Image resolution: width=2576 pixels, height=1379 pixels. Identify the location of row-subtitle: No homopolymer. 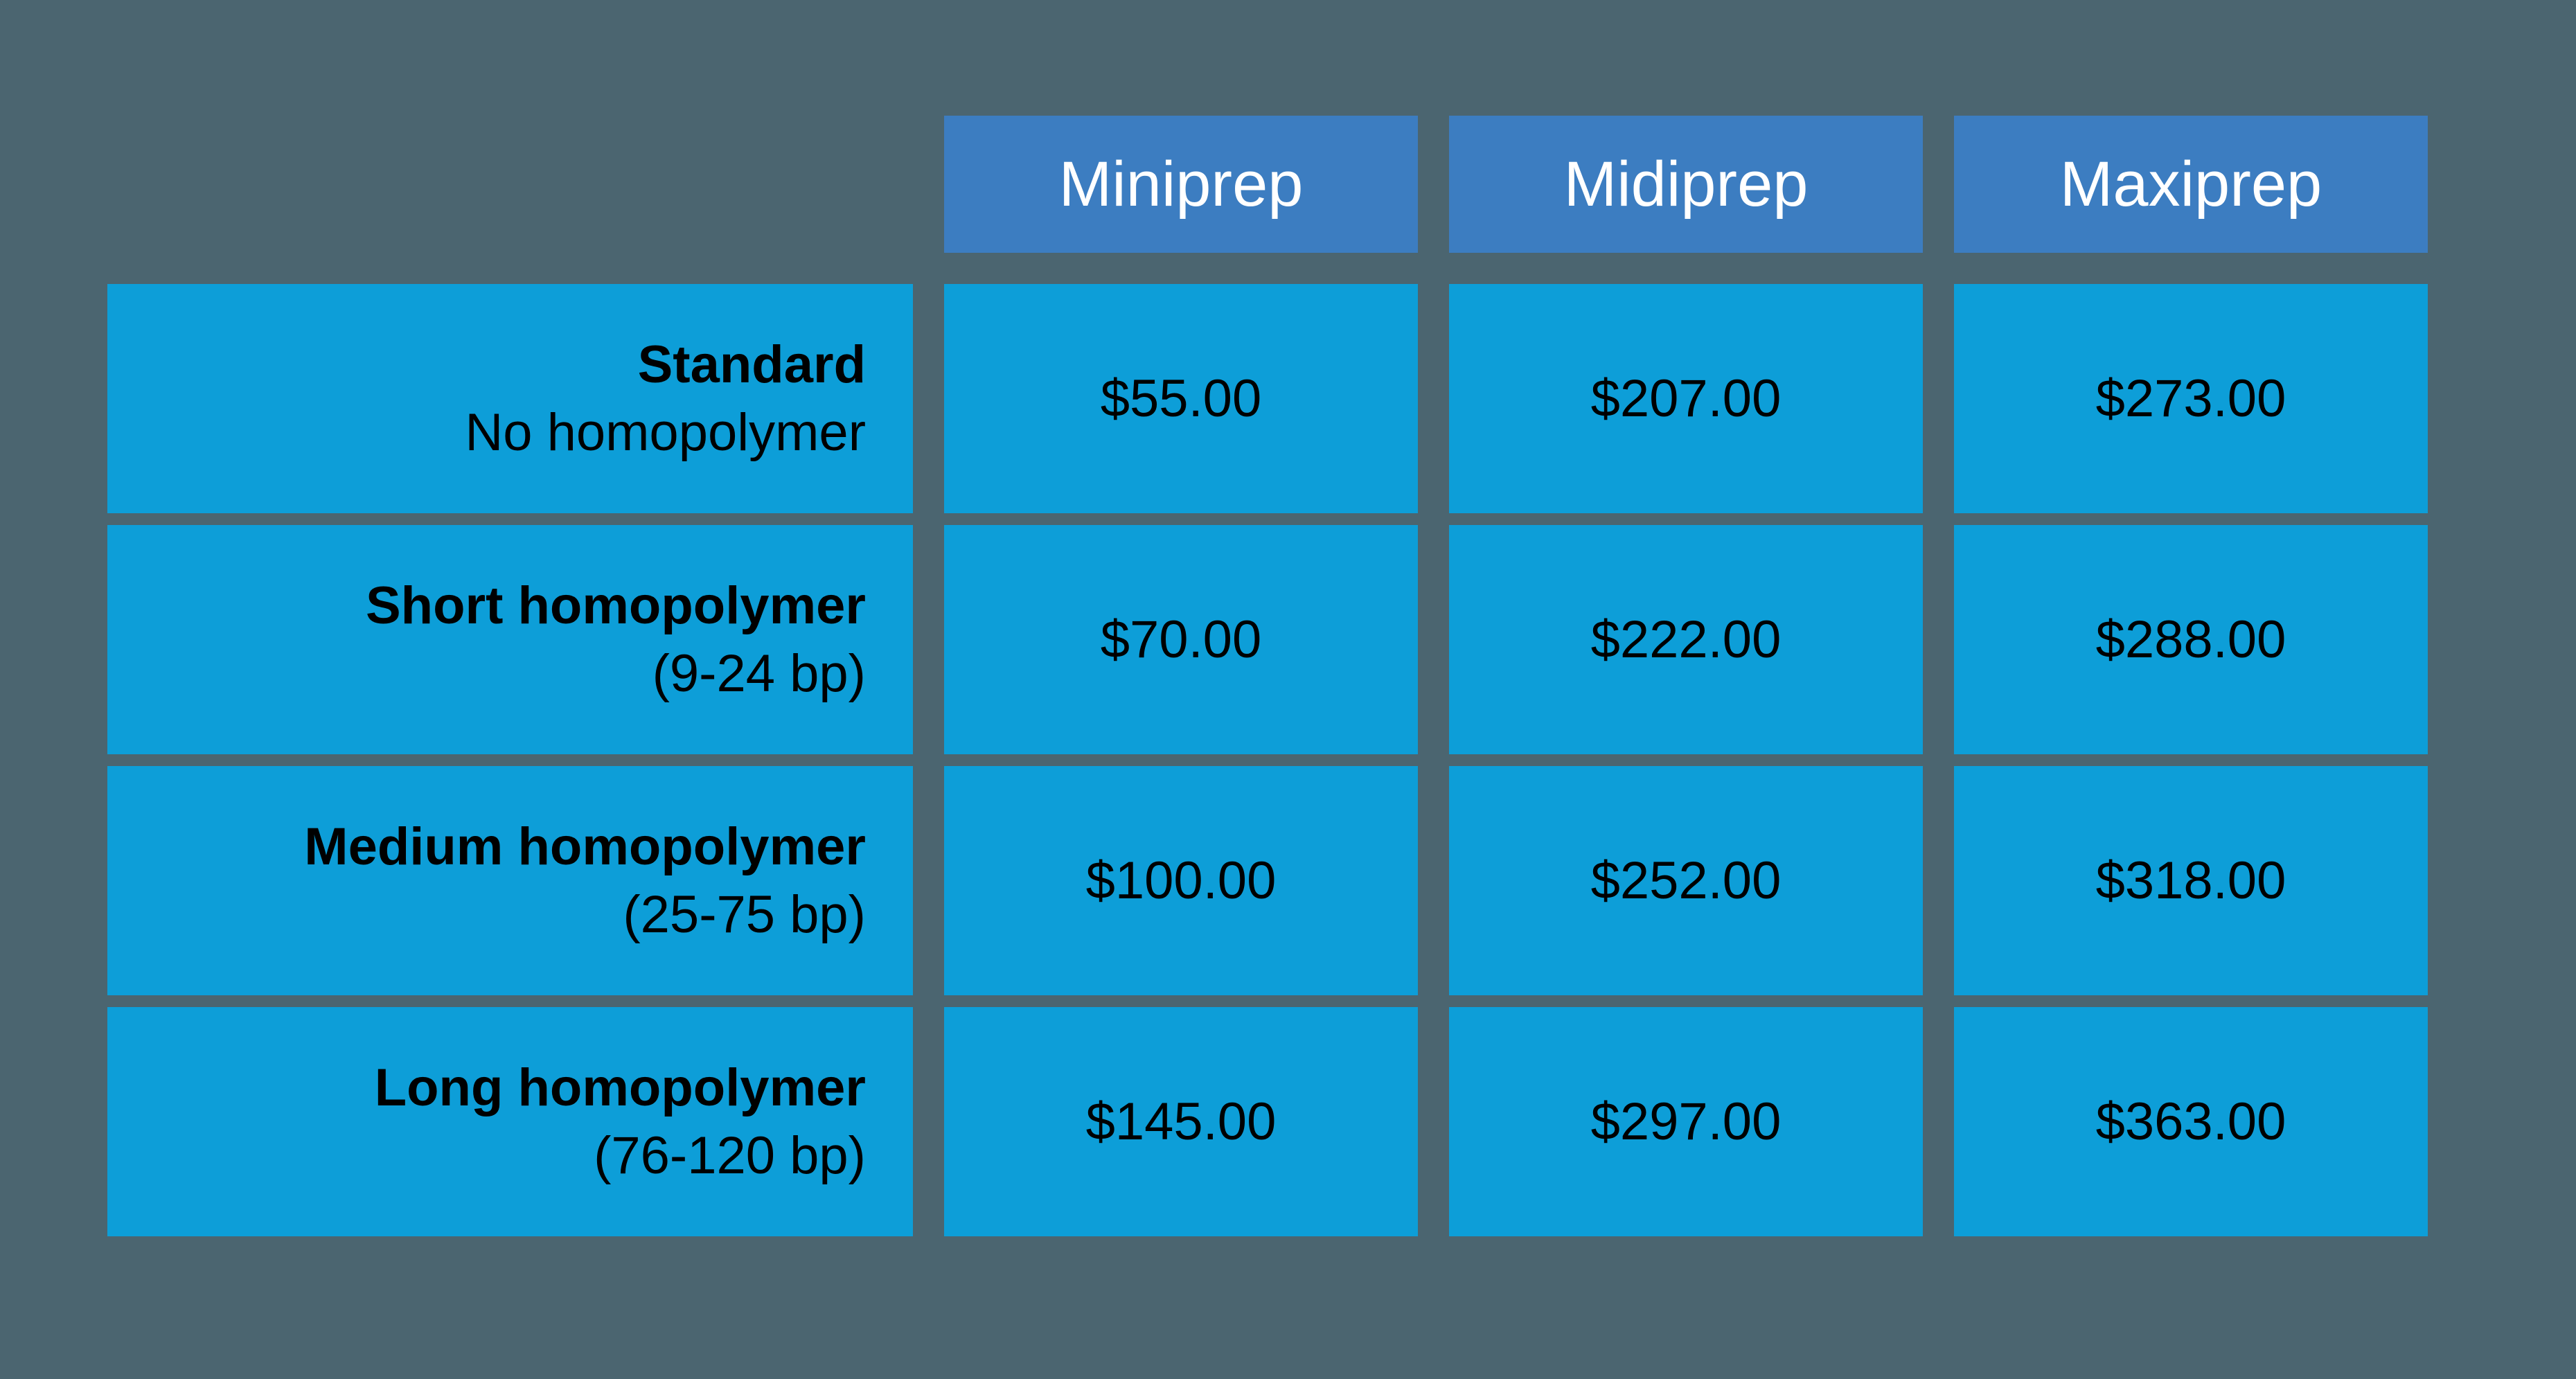
(665, 432).